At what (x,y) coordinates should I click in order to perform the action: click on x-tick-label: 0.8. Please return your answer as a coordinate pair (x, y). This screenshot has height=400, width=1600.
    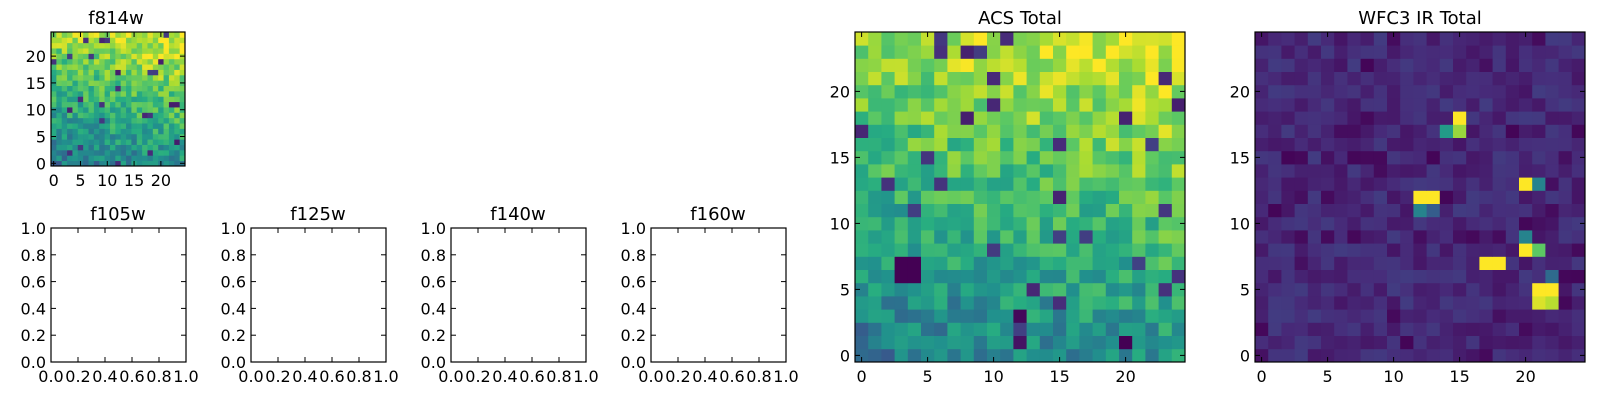
    Looking at the image, I should click on (758, 376).